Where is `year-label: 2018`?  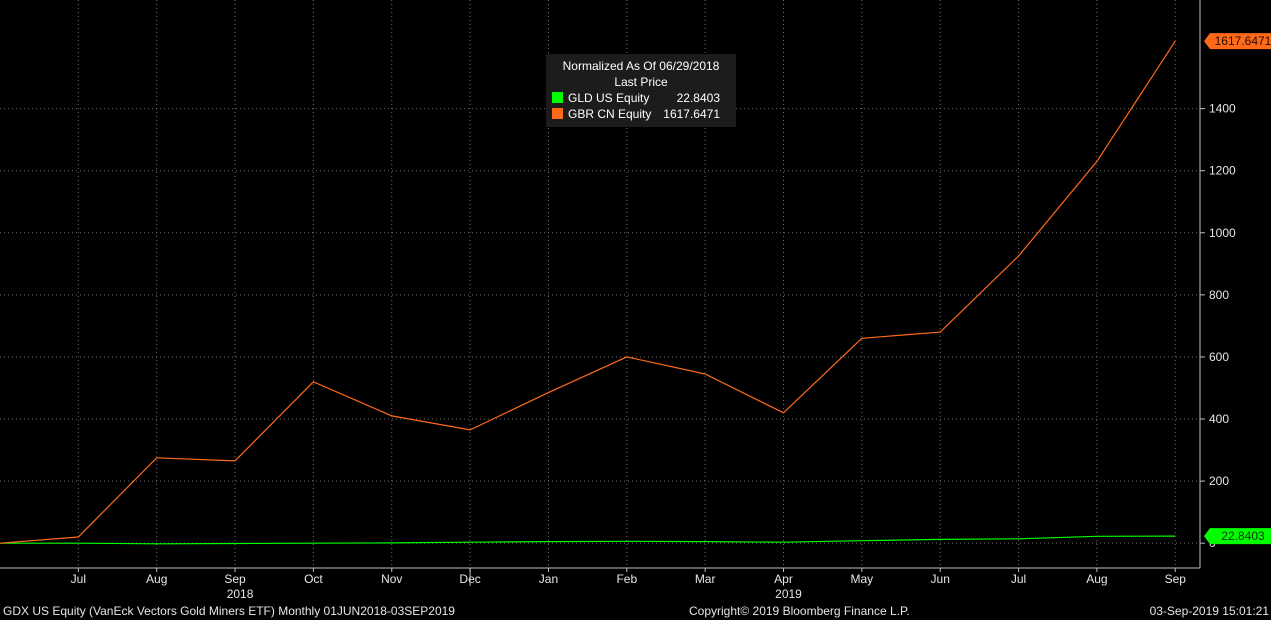
year-label: 2018 is located at coordinates (240, 593).